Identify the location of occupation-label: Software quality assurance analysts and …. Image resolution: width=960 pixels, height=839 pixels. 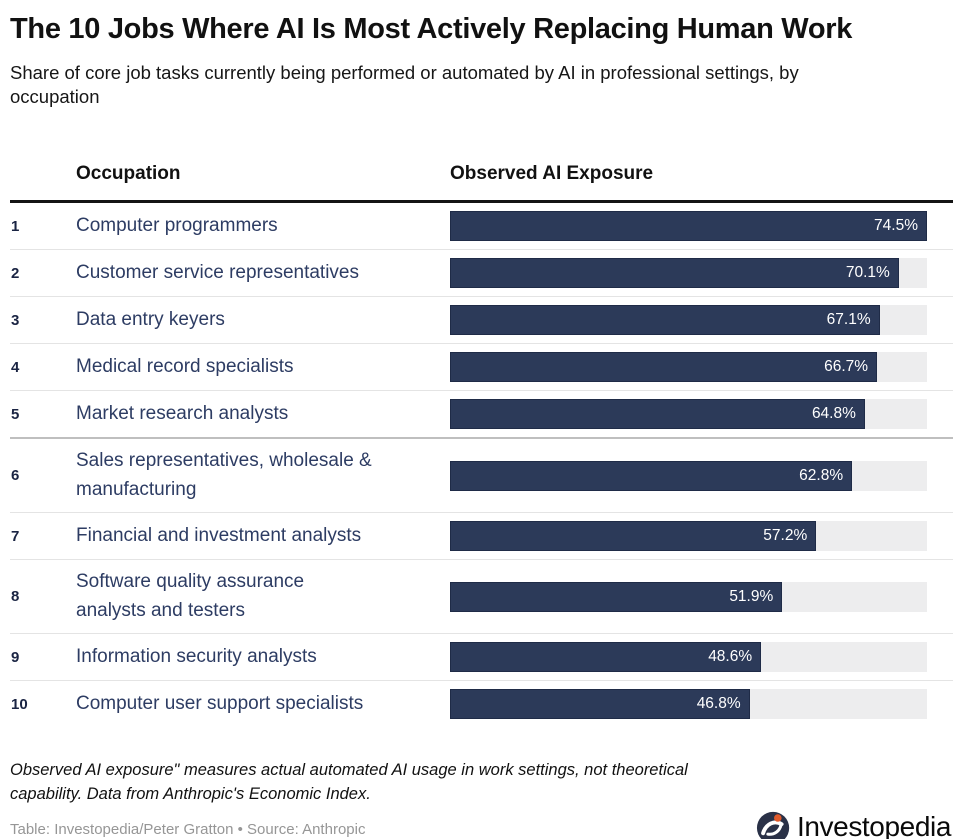
(190, 596).